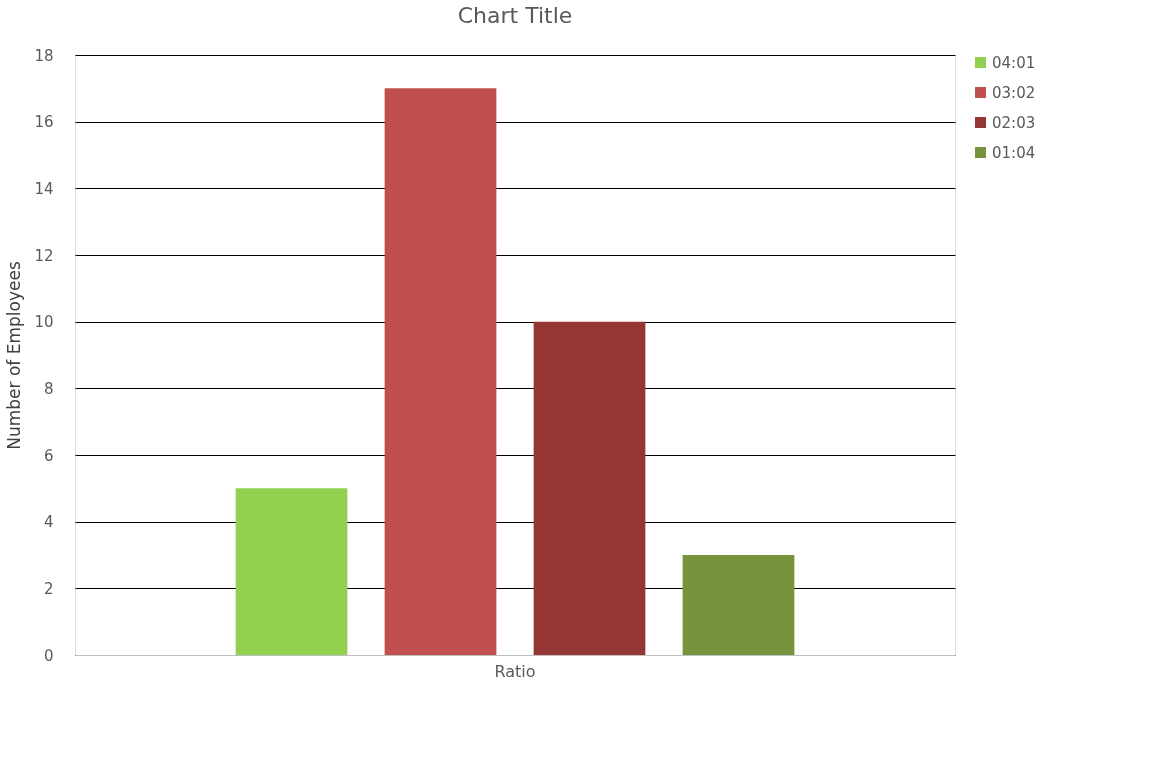 The height and width of the screenshot is (769, 1173). I want to click on legend-label: 03:02, so click(1014, 92).